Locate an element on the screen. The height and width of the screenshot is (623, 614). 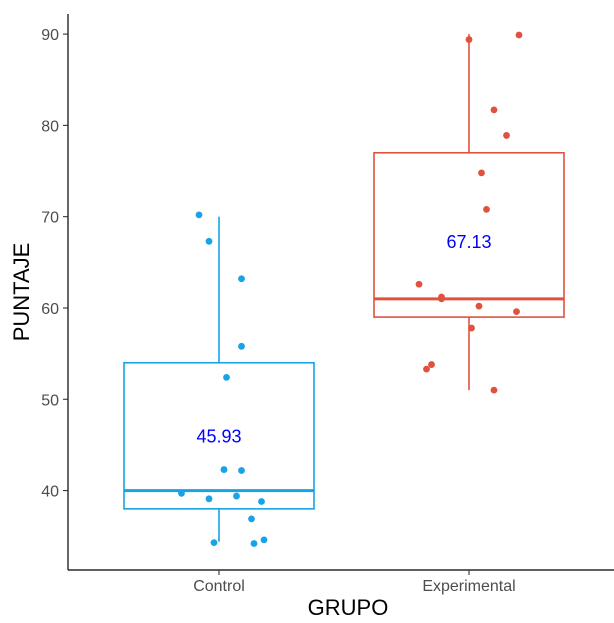
y-axis-title: PUNTAJE is located at coordinates (21, 292).